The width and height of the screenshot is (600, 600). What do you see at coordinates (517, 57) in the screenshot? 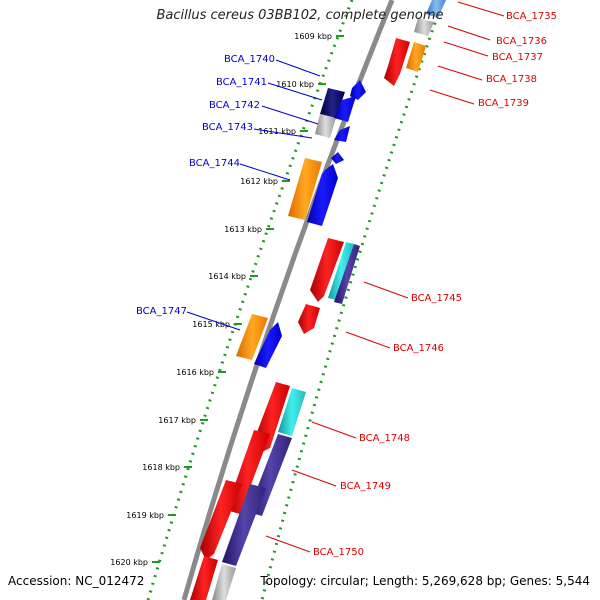
I see `gene-label-bca1737: BCA_1737` at bounding box center [517, 57].